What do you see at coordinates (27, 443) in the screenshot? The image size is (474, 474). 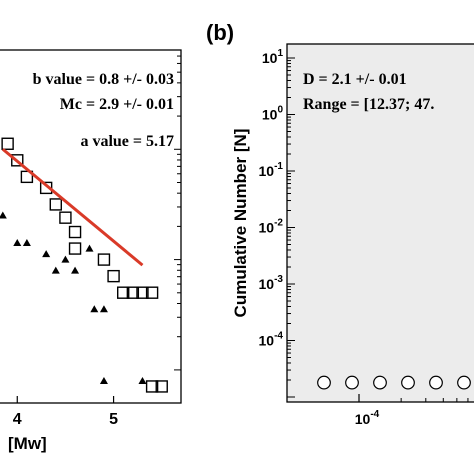 I see `panel-a-x-axis-label: [Mw]` at bounding box center [27, 443].